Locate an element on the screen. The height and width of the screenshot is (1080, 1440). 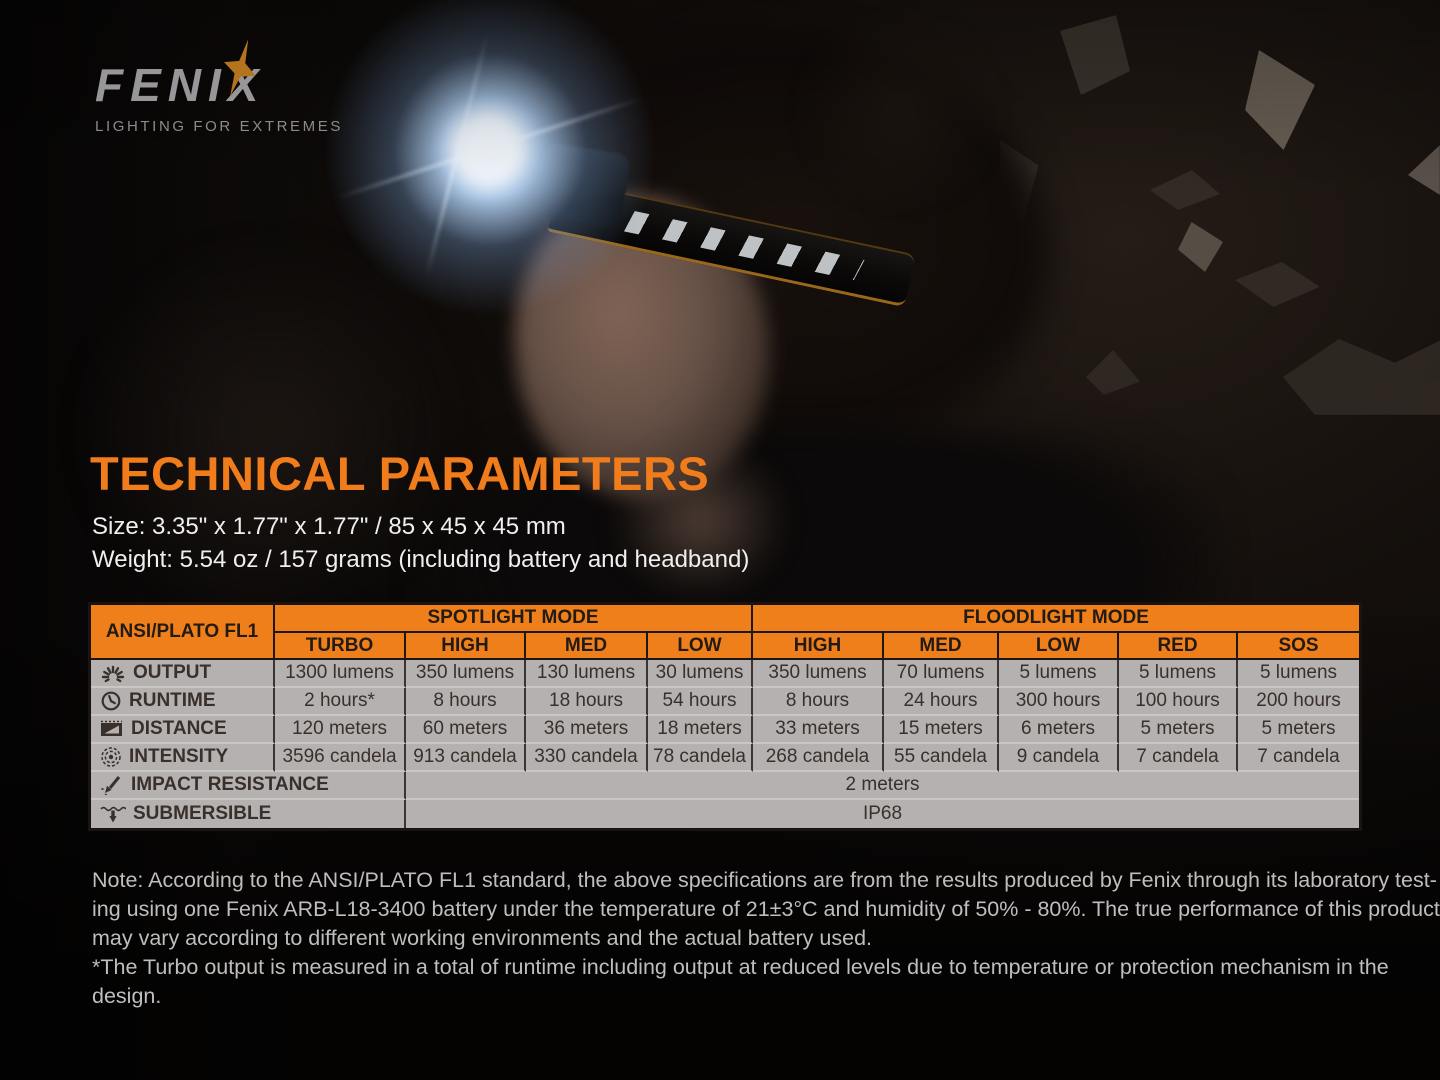
row-label-text: RUNTIME is located at coordinates (172, 700).